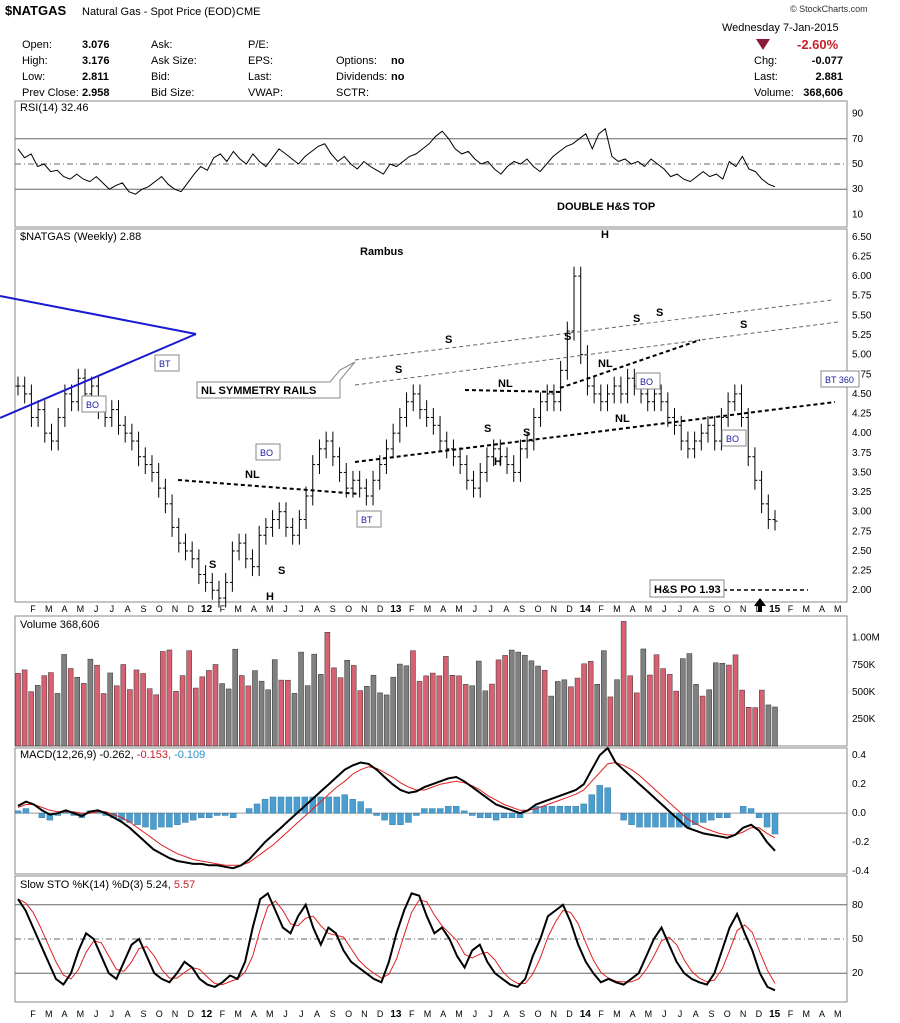 Image resolution: width=900 pixels, height=1023 pixels. What do you see at coordinates (766, 77) in the screenshot?
I see `header-field-label: Last:` at bounding box center [766, 77].